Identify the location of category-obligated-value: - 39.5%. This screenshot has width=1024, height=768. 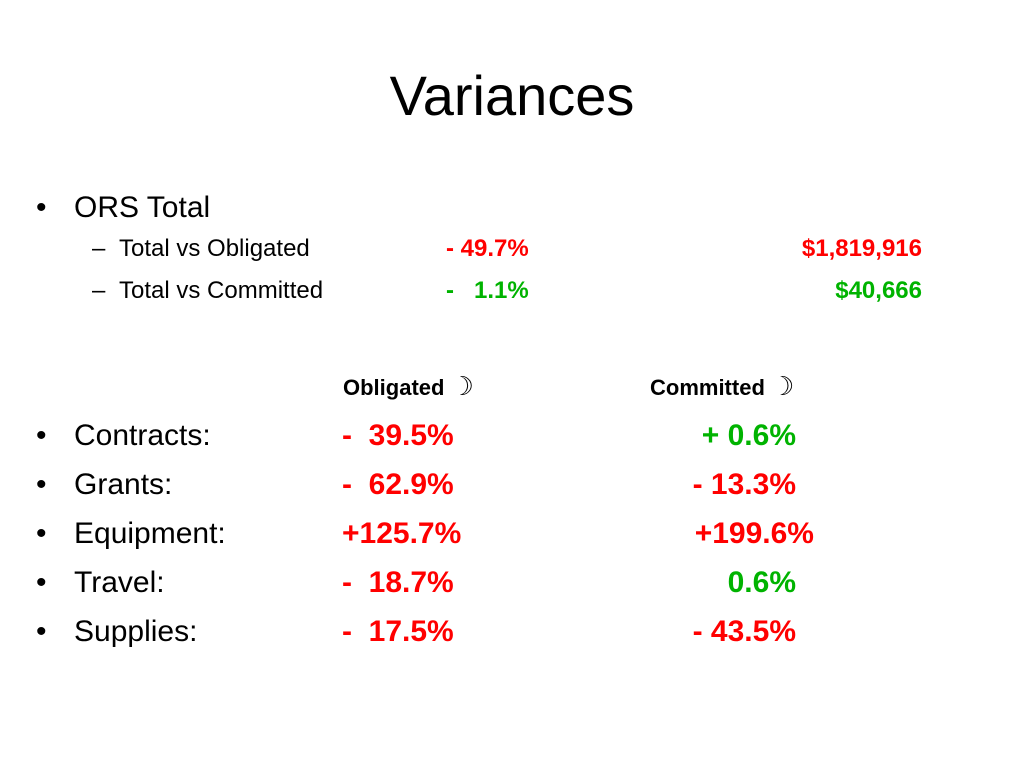
(398, 435).